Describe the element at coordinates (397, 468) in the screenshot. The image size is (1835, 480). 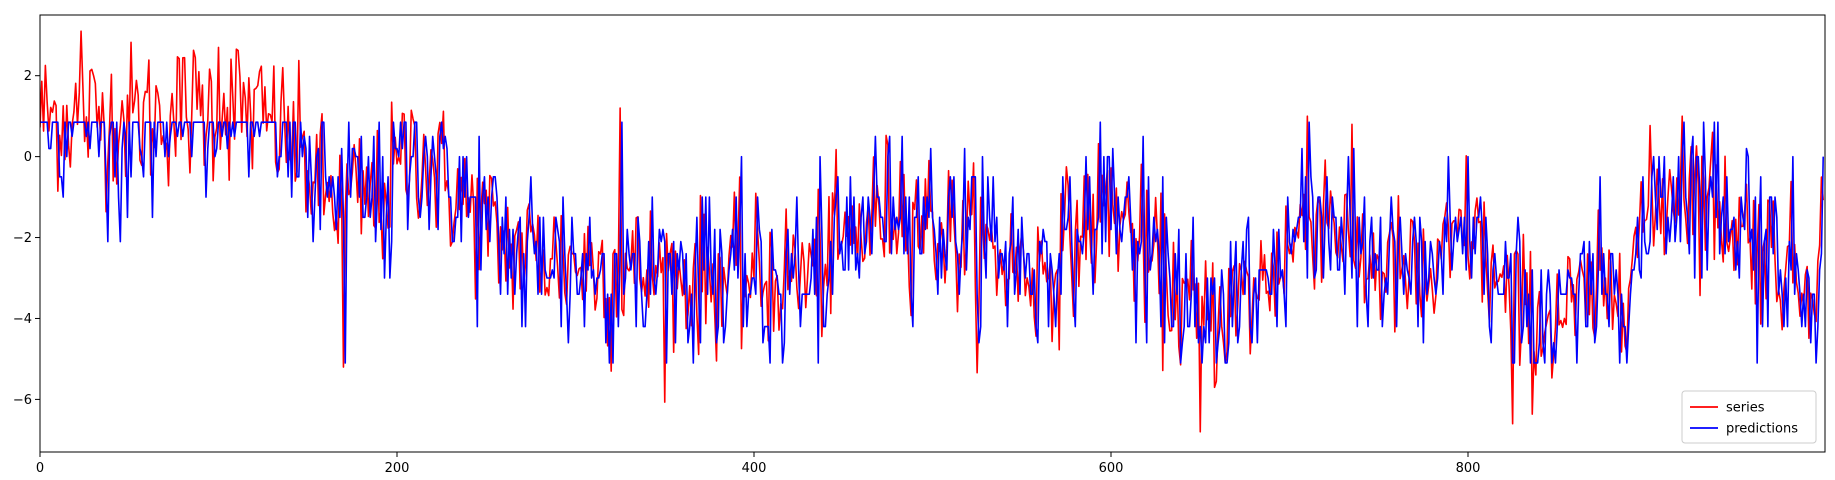
I see `x-tick-label: 200` at that location.